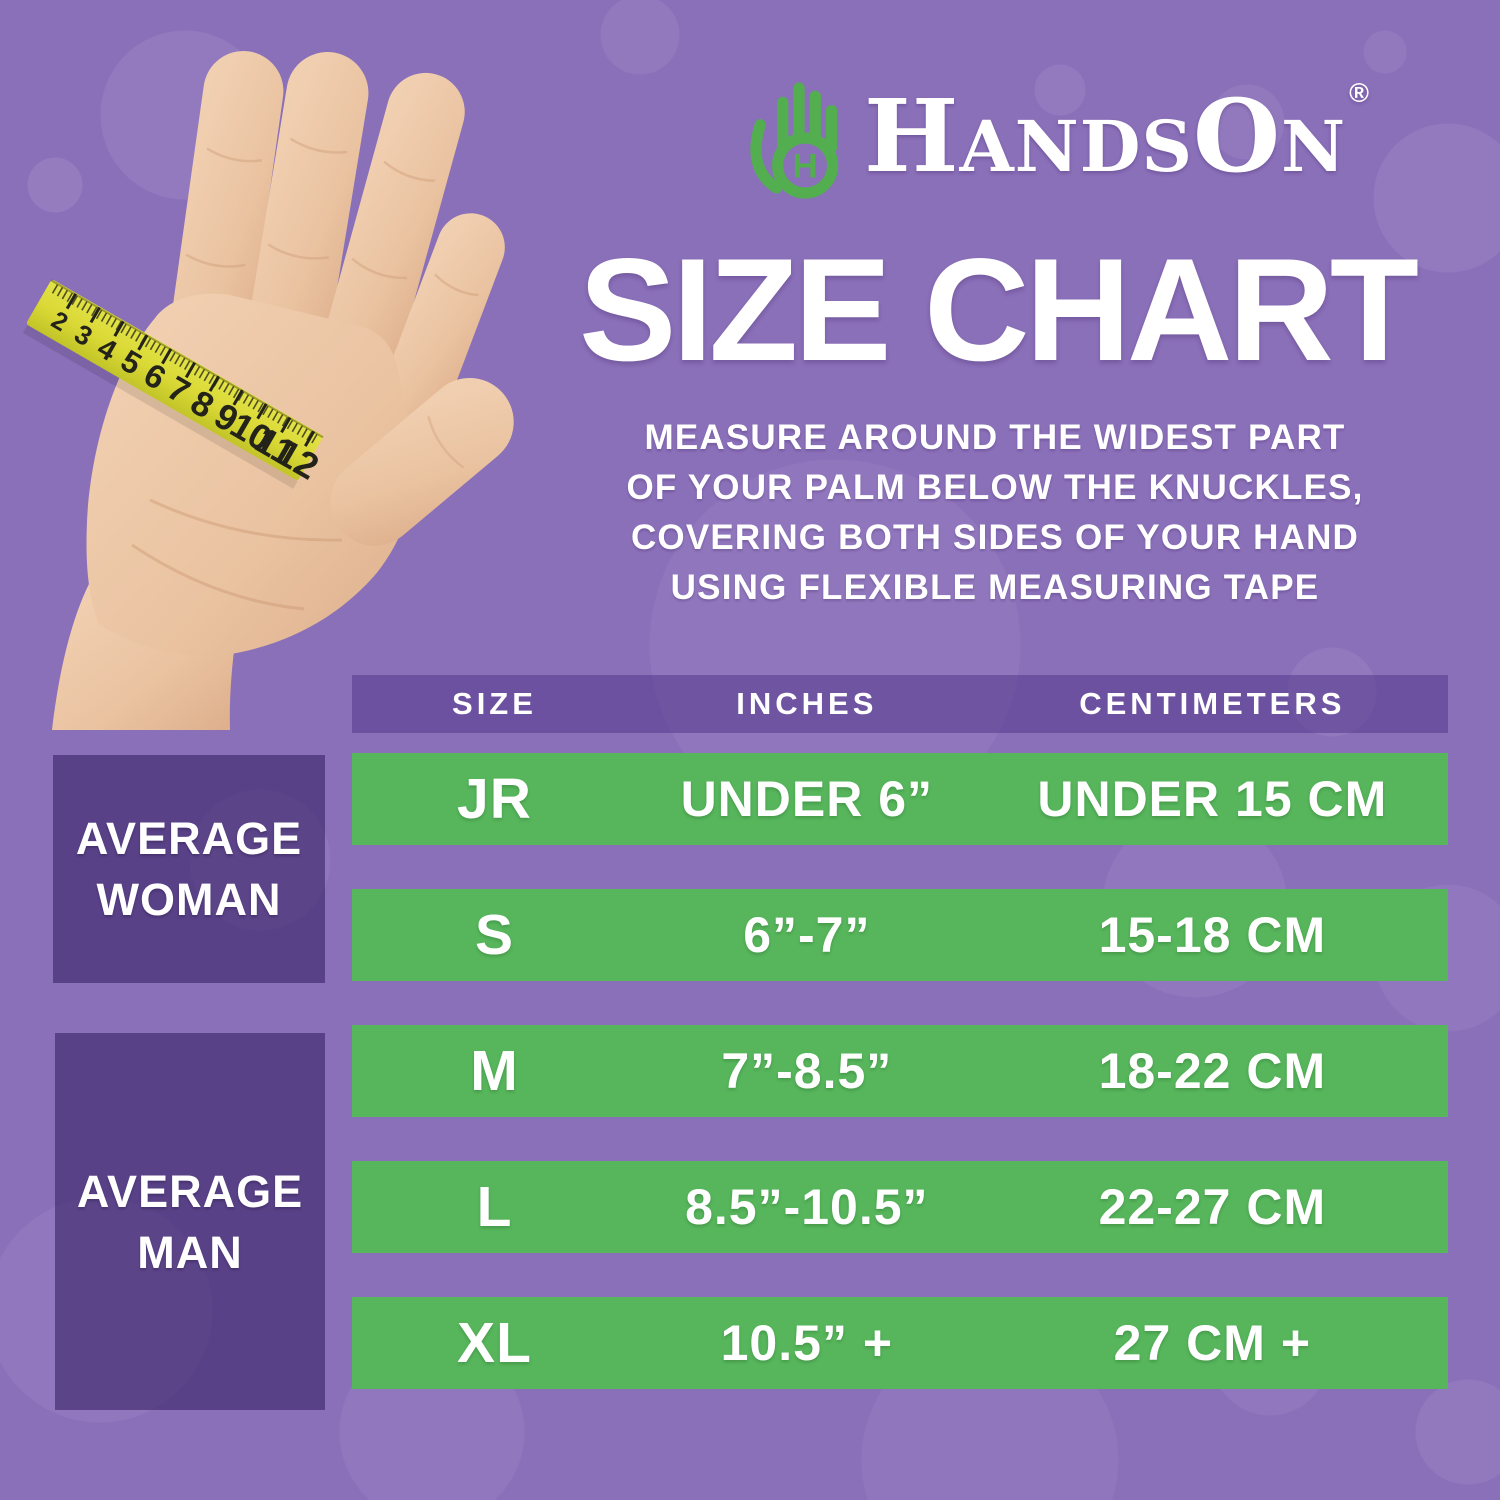 The image size is (1500, 1500). Describe the element at coordinates (190, 1221) in the screenshot. I see `group-label-average-man: AVERAGE MAN` at that location.